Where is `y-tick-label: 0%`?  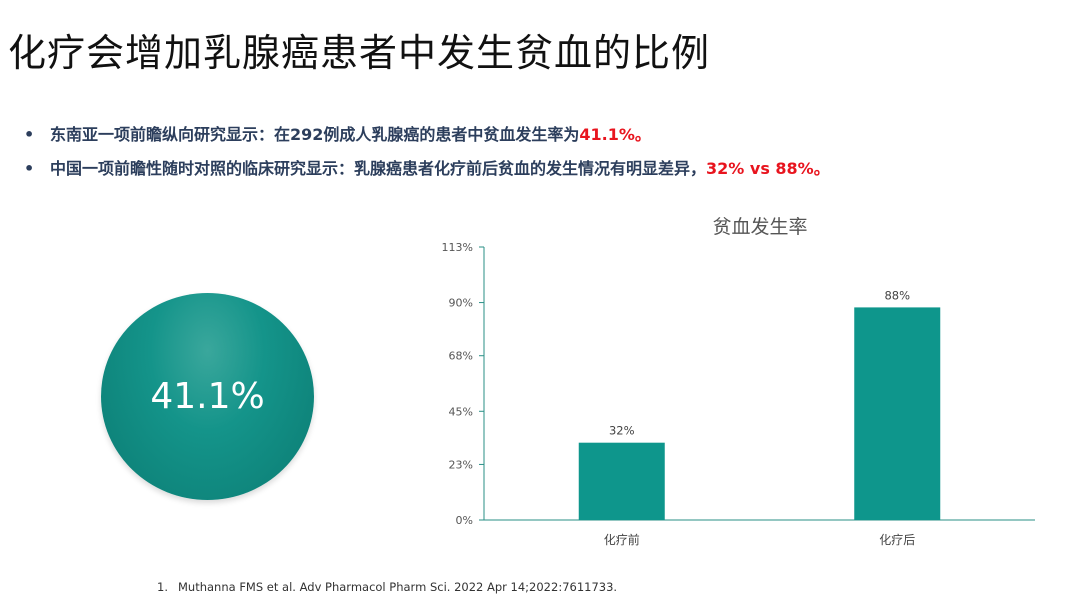 y-tick-label: 0% is located at coordinates (464, 520).